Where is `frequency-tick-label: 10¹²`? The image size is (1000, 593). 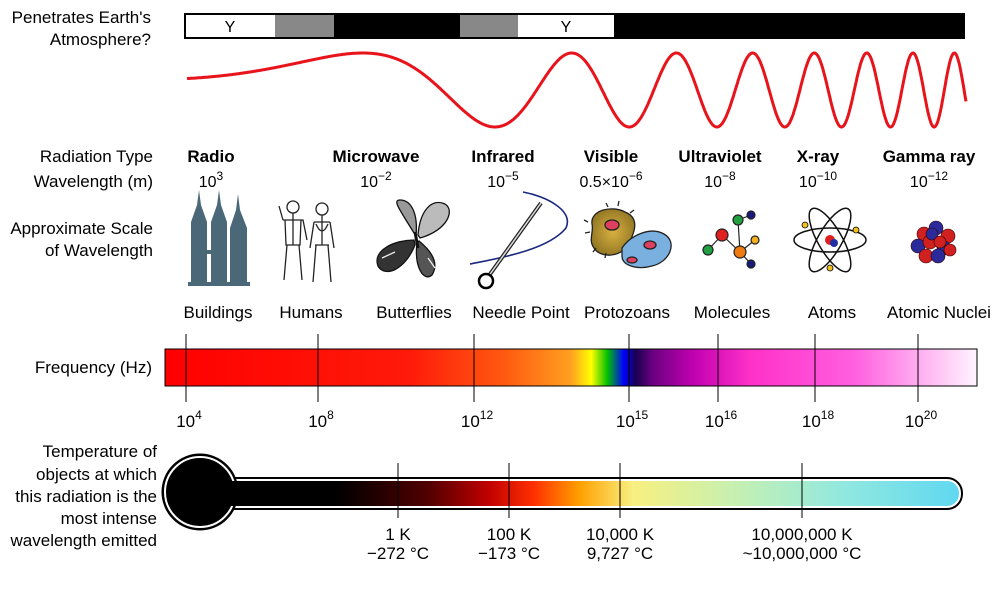 frequency-tick-label: 10¹² is located at coordinates (477, 419).